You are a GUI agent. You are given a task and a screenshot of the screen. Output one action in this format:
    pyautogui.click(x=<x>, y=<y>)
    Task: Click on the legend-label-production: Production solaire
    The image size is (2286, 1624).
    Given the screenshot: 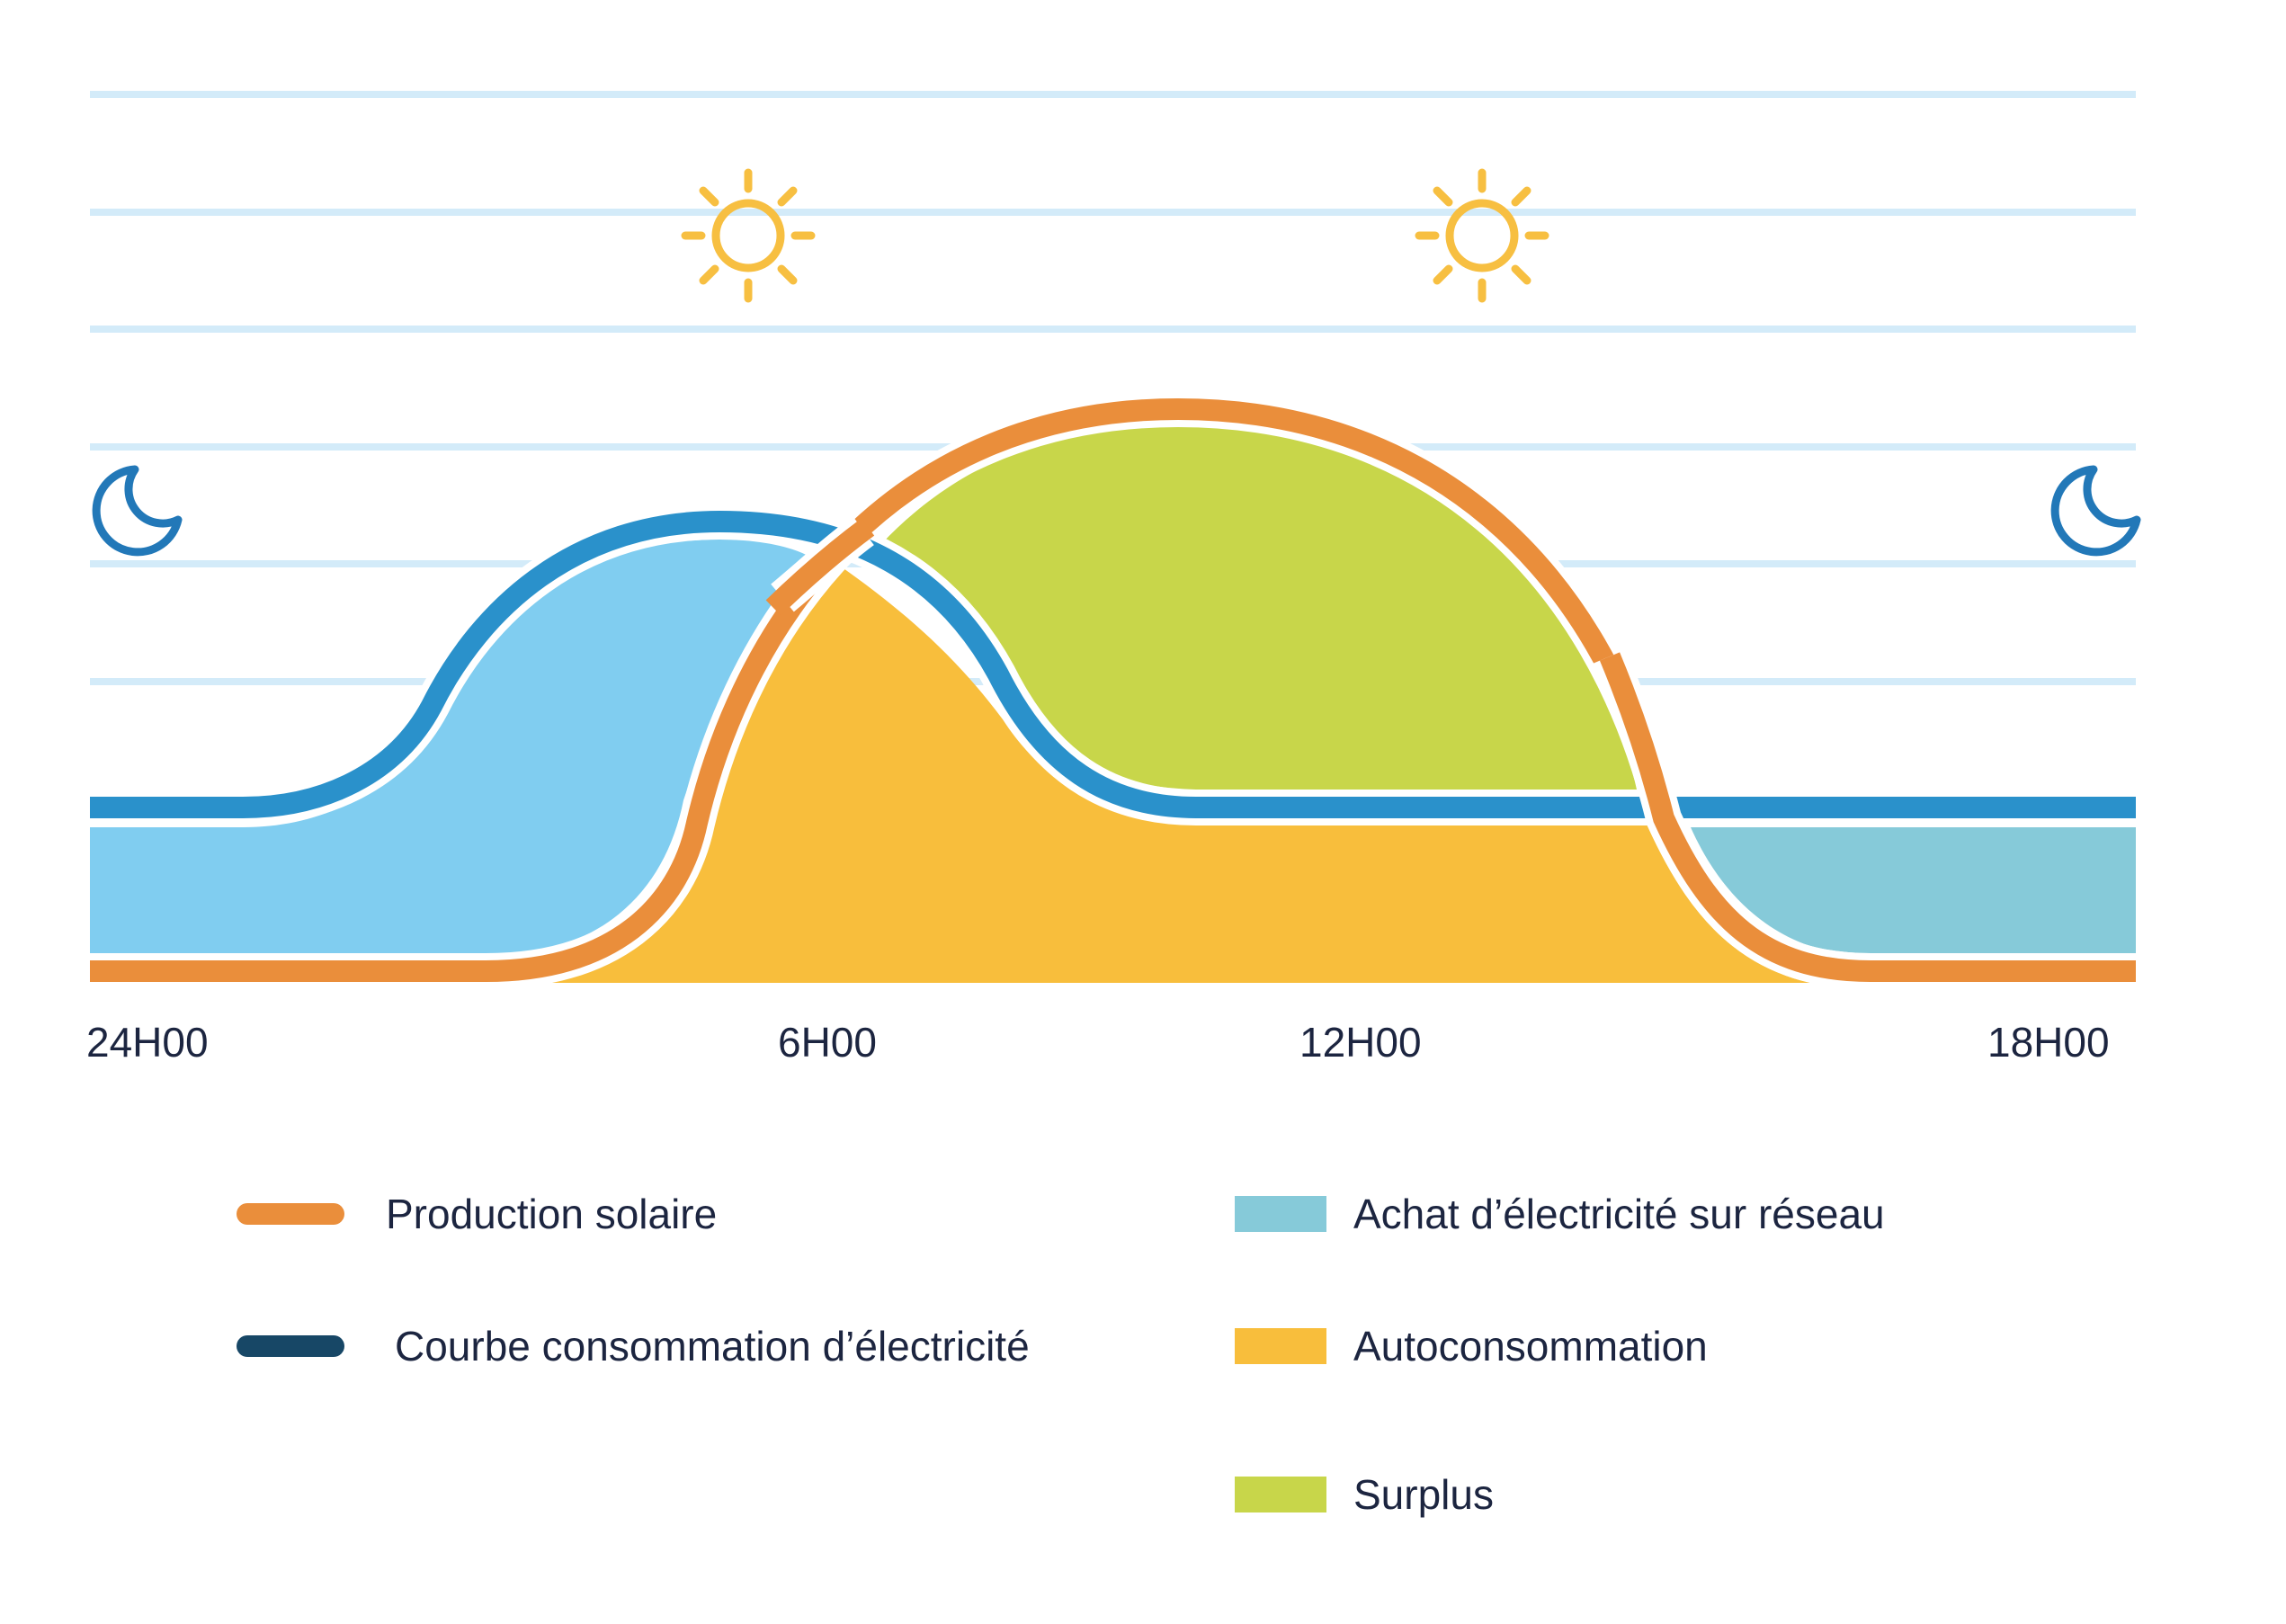 What is the action you would take?
    pyautogui.click(x=552, y=1214)
    